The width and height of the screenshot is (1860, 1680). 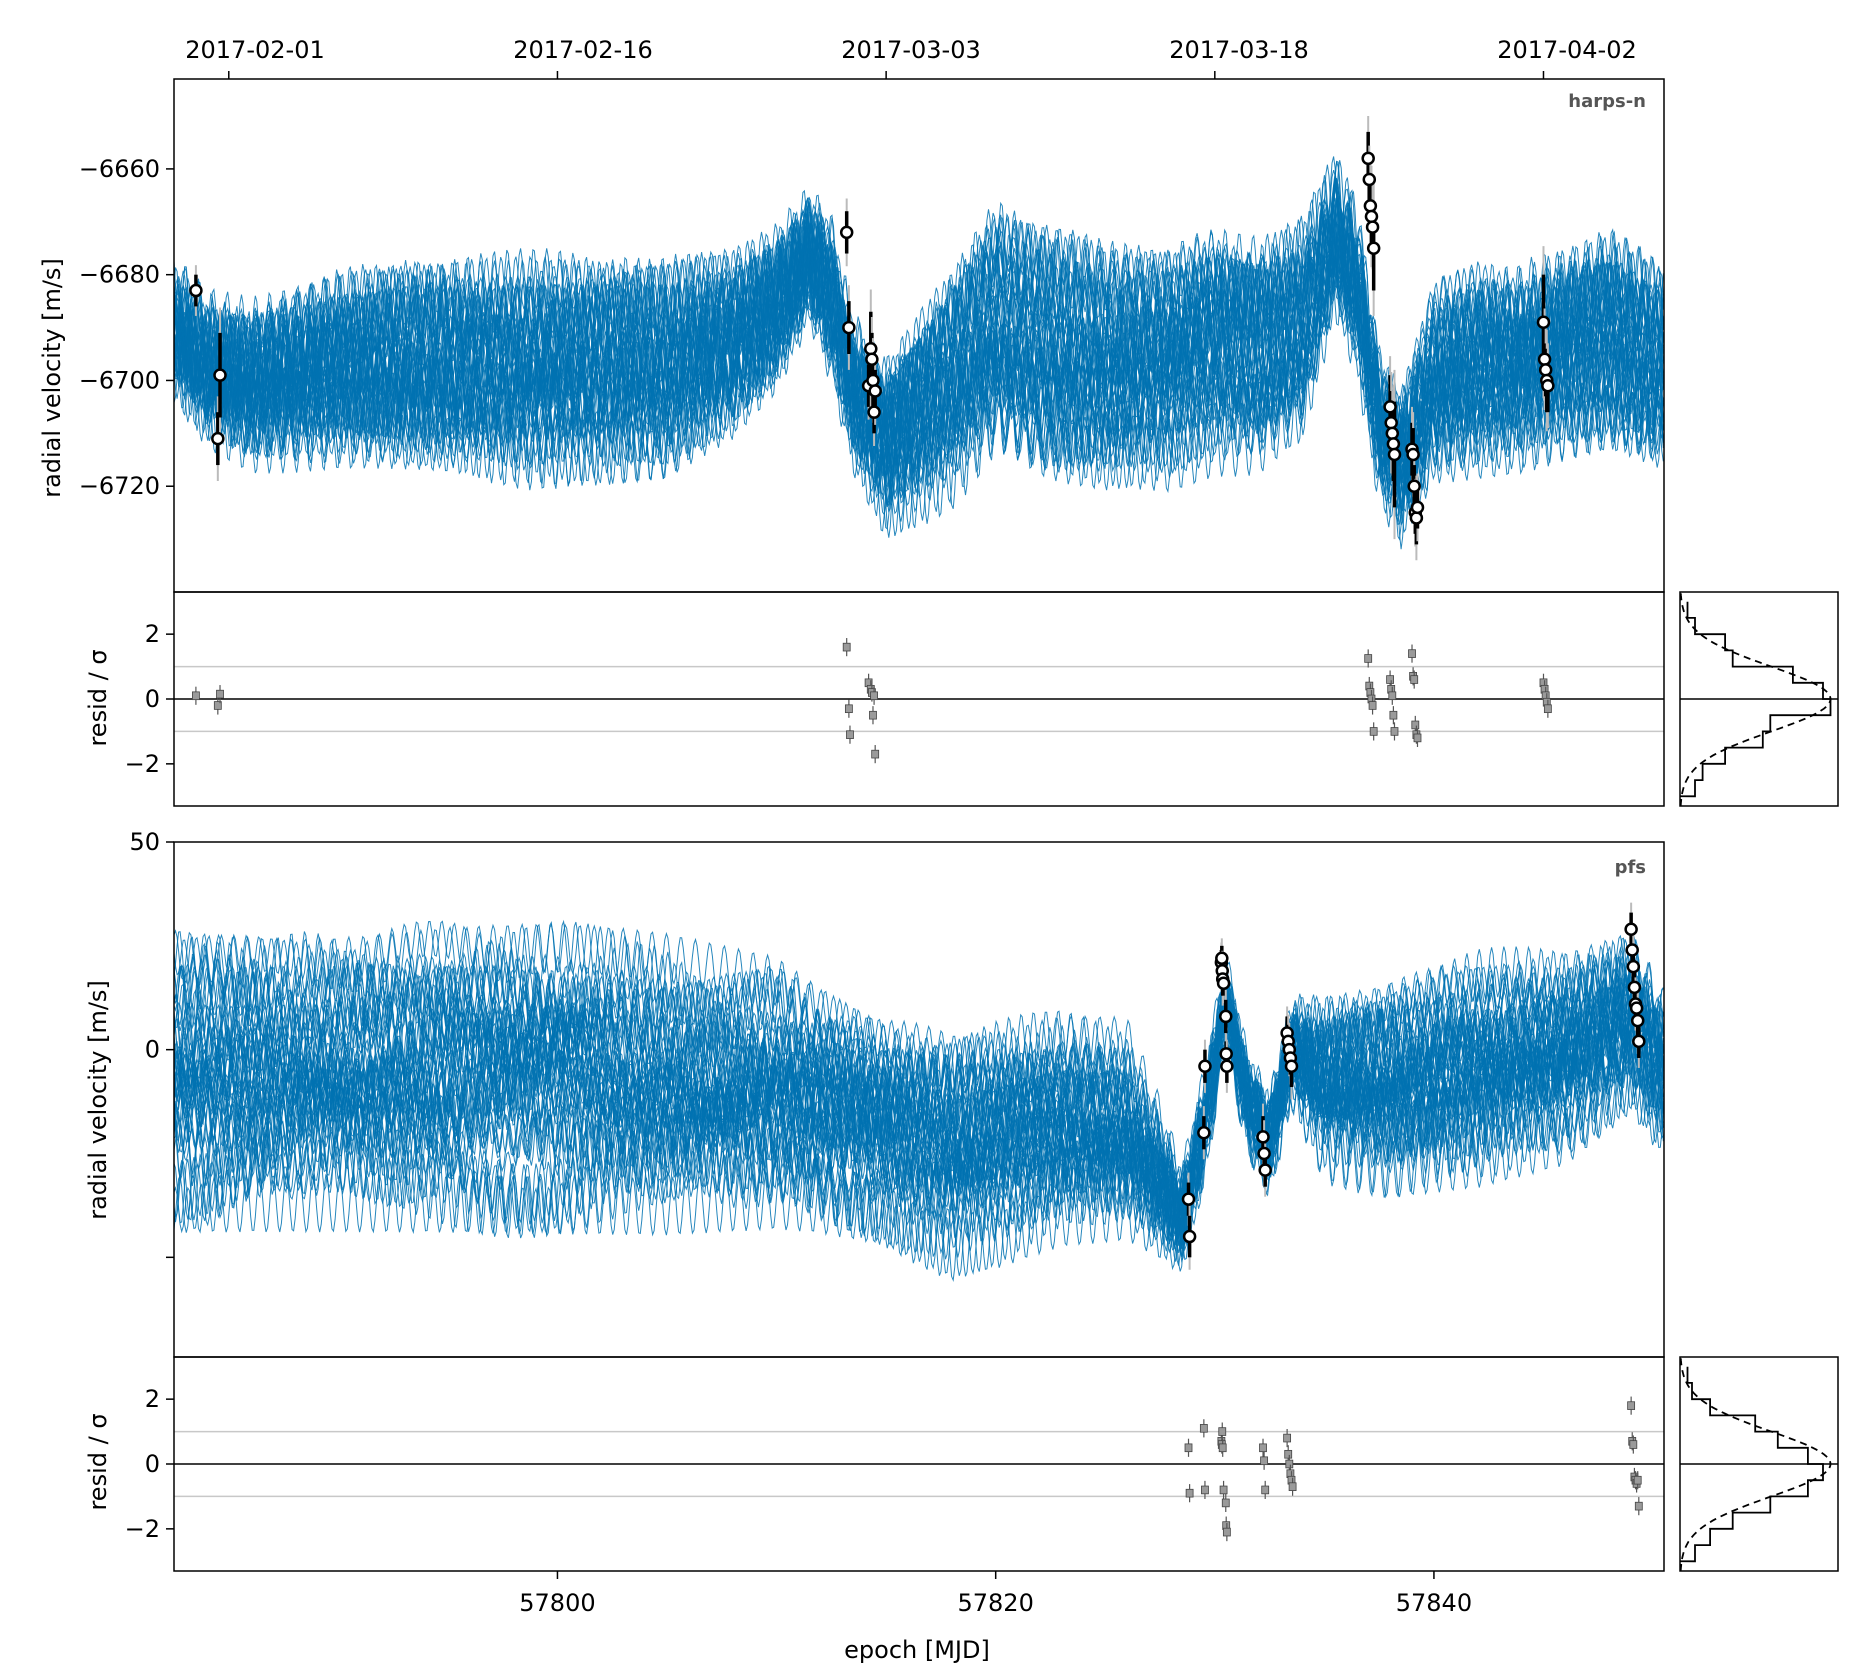 I want to click on harps-rv-ylabel: radial velocity [m/s], so click(x=52, y=378).